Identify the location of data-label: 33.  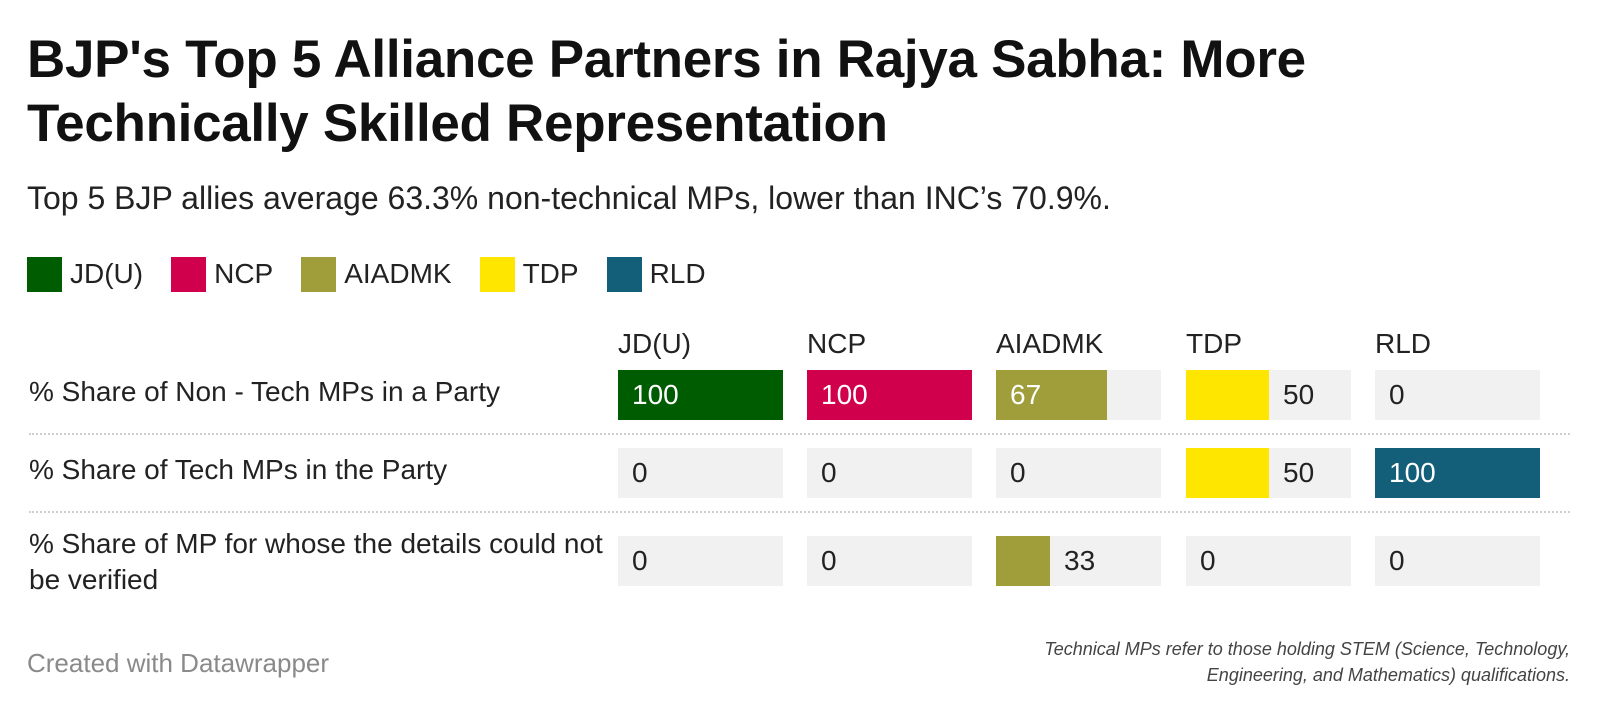
(1080, 560).